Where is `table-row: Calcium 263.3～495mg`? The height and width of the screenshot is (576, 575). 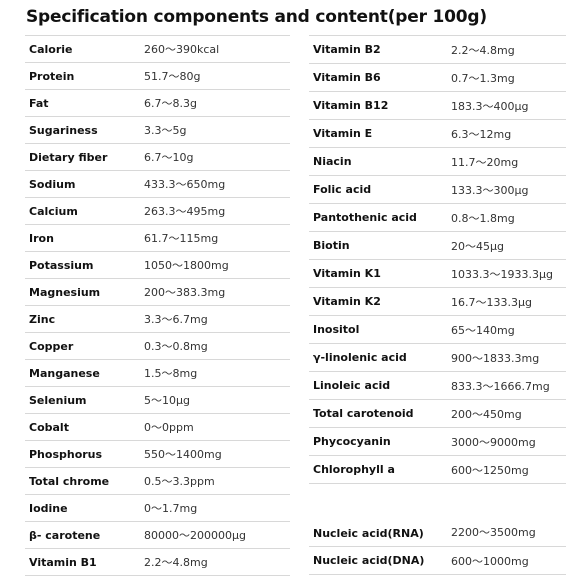 table-row: Calcium 263.3～495mg is located at coordinates (157, 211).